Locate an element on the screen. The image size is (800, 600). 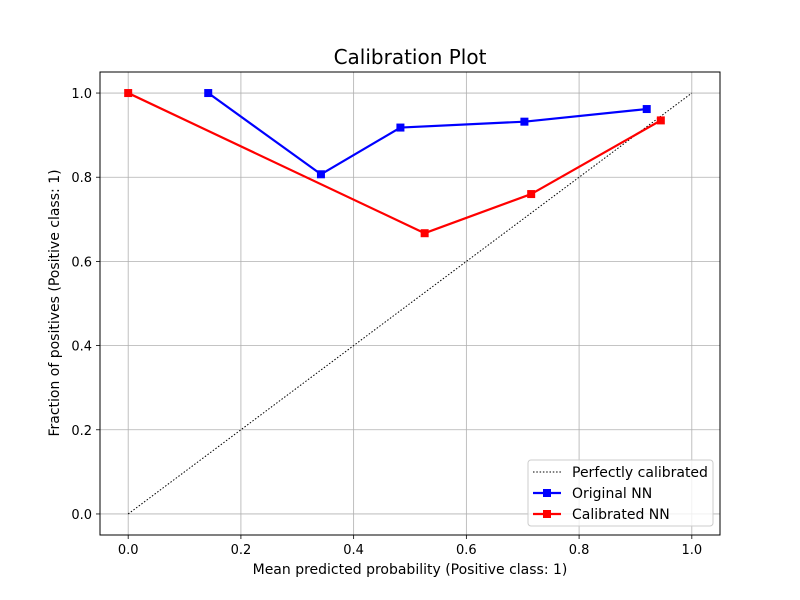
legend-box is located at coordinates (620, 493).